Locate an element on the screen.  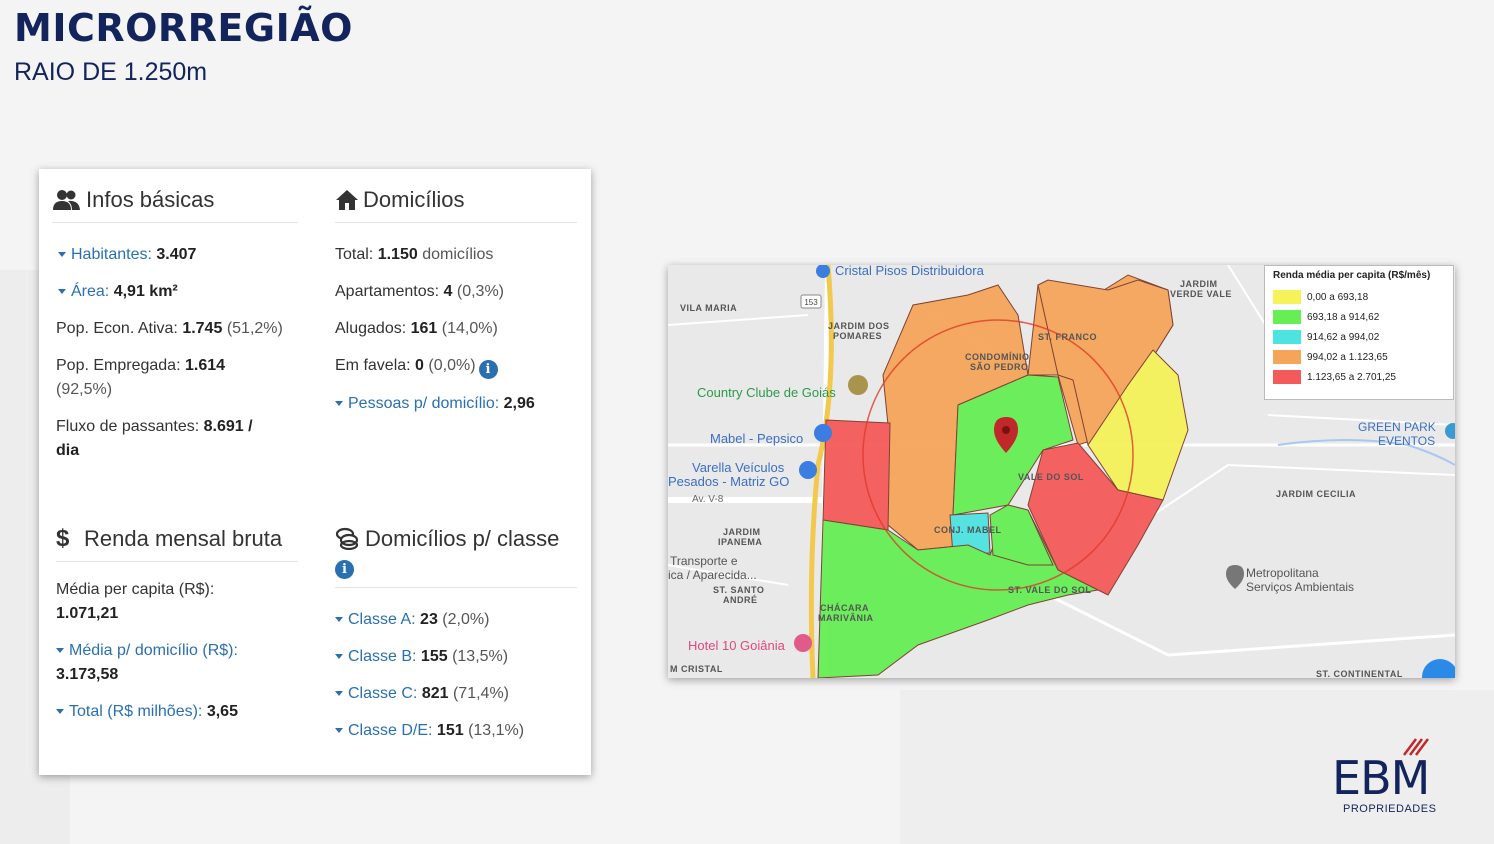
map-label: ST. SANTO is located at coordinates (738, 590).